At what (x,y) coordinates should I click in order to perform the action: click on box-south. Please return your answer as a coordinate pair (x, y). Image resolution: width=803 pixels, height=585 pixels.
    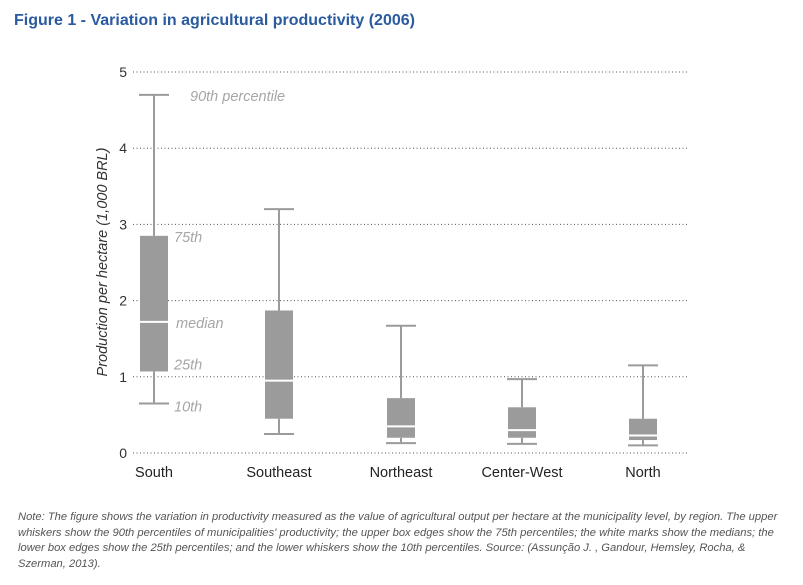
    Looking at the image, I should click on (154, 249).